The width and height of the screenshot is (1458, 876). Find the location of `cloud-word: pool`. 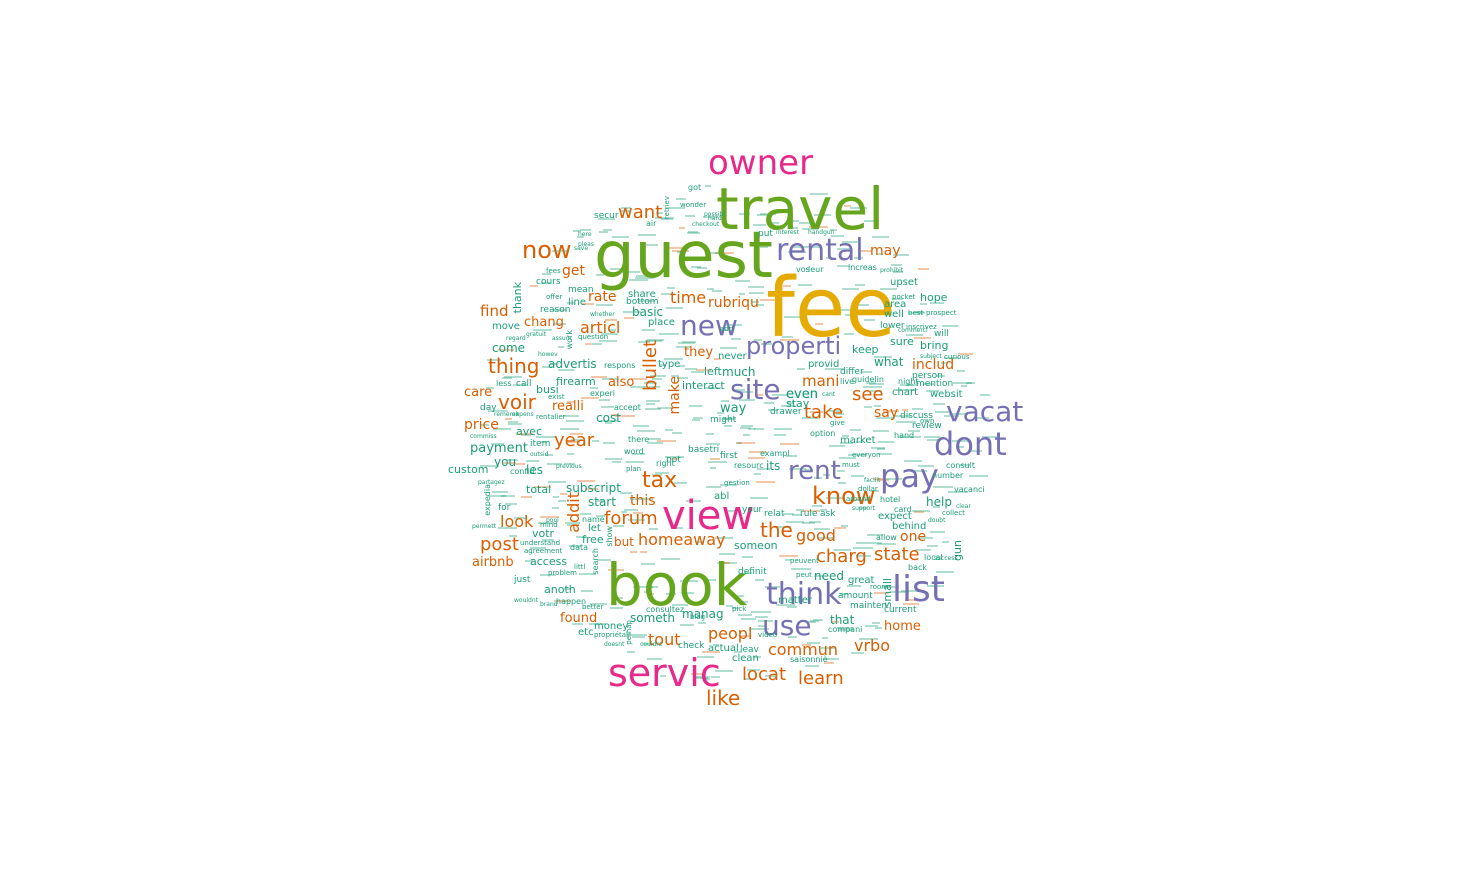

cloud-word: pool is located at coordinates (552, 520).